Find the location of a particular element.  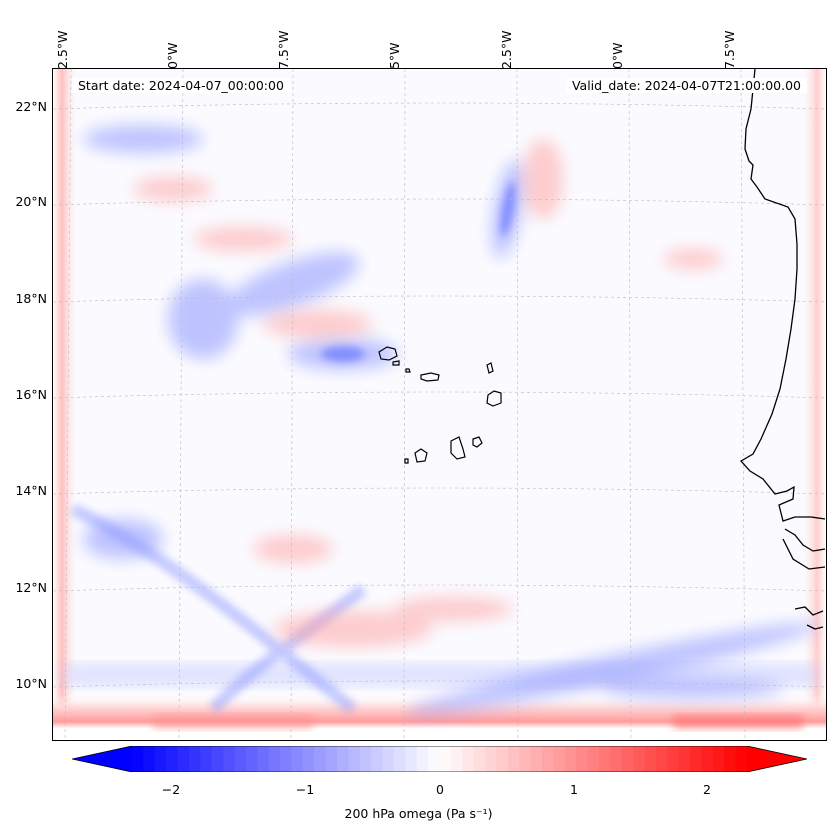

bottom-boundary-strong-right is located at coordinates (738, 722).